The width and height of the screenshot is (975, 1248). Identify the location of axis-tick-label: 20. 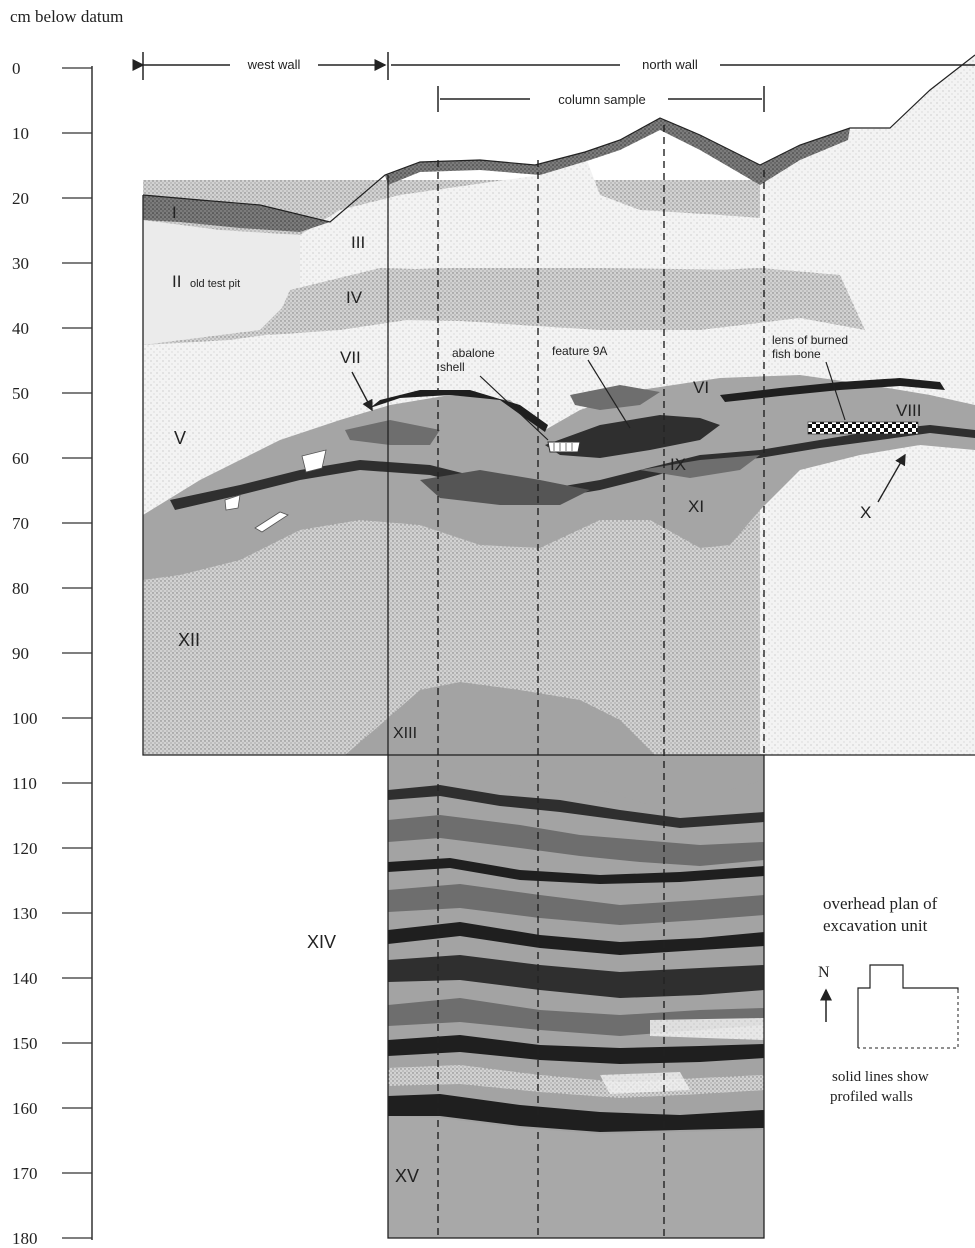
(20, 198).